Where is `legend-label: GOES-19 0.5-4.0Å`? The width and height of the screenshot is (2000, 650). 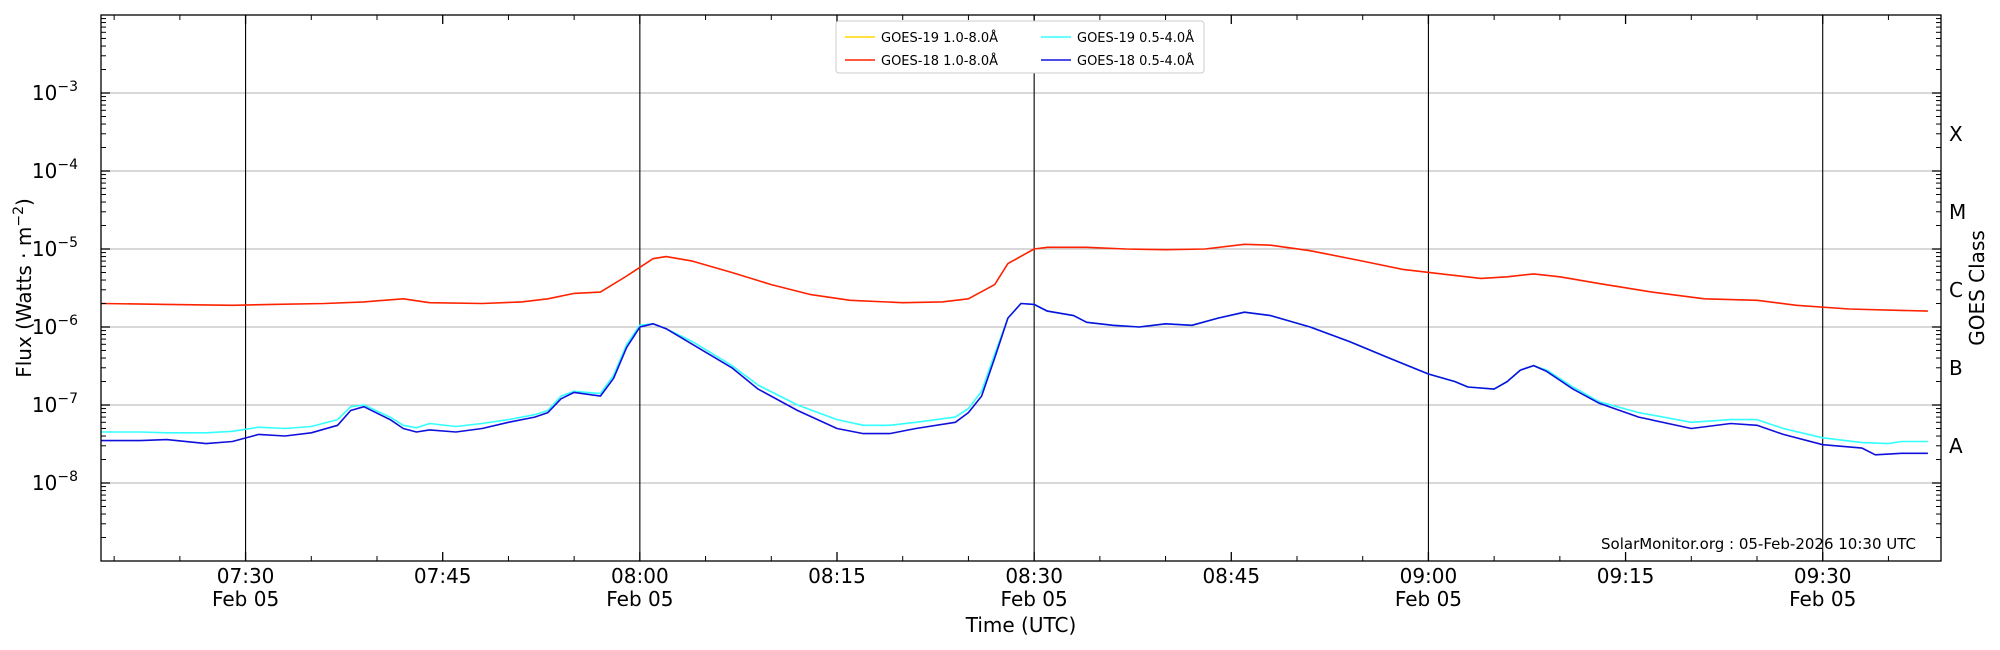 legend-label: GOES-19 0.5-4.0Å is located at coordinates (1135, 38).